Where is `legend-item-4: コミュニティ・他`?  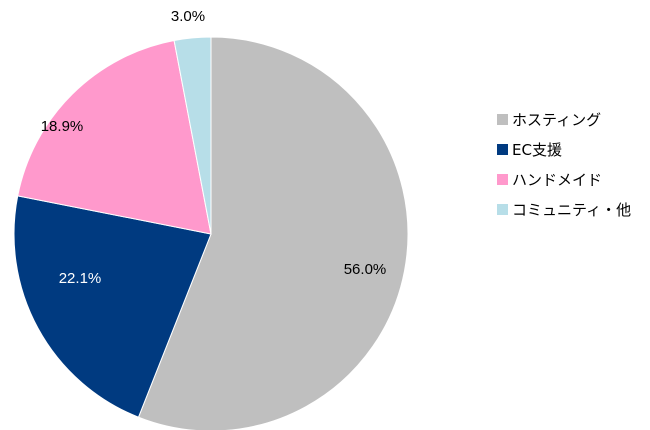
legend-item-4: コミュニティ・他 is located at coordinates (564, 209).